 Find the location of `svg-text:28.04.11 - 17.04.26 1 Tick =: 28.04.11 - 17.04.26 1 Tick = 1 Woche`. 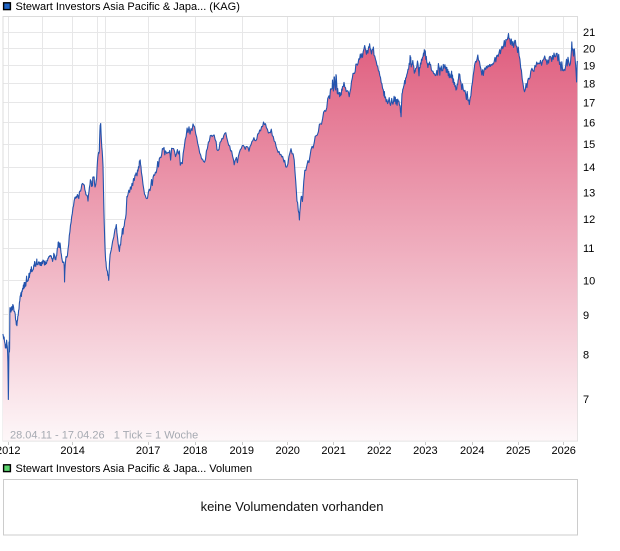

svg-text:28.04.11 - 17.04.26 1 Tick =: 28.04.11 - 17.04.26 1 Tick = 1 Woche is located at coordinates (104, 436).